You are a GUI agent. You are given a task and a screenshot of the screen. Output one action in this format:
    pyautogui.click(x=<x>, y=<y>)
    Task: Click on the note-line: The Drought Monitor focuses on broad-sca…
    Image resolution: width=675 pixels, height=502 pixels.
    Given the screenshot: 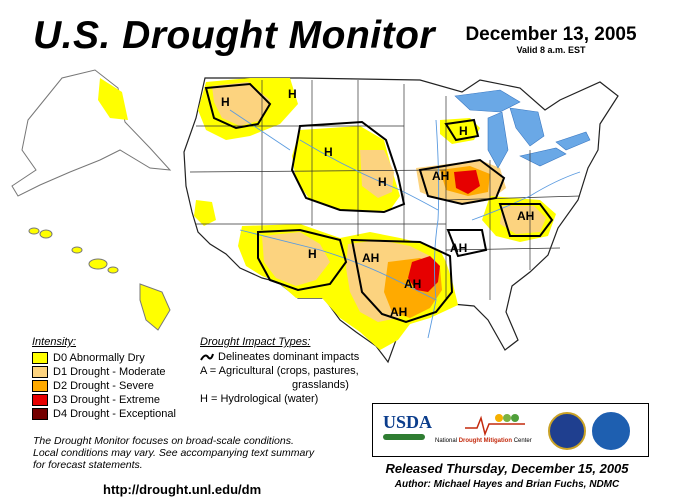 What is the action you would take?
    pyautogui.click(x=163, y=441)
    